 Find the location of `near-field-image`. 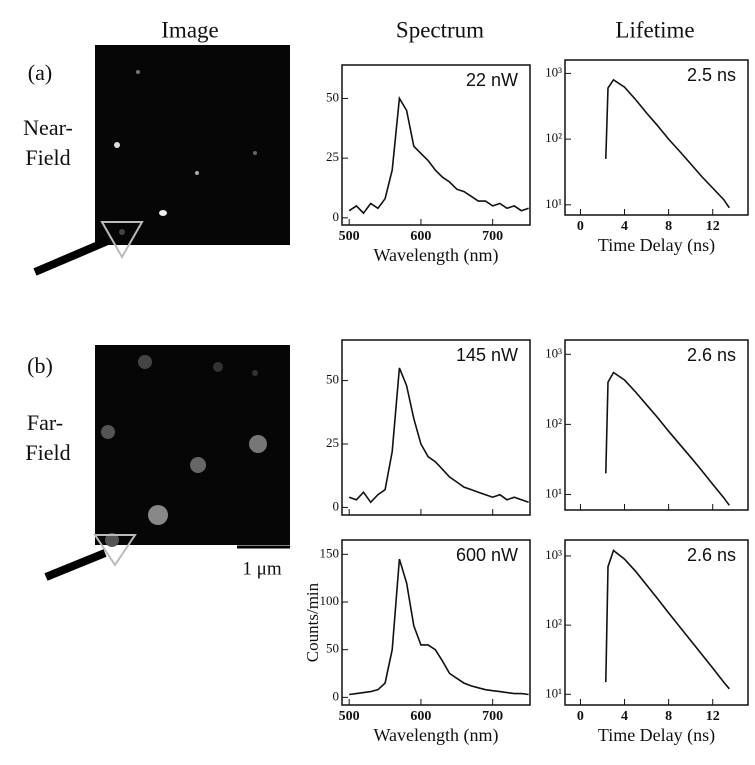

near-field-image is located at coordinates (161, 160).